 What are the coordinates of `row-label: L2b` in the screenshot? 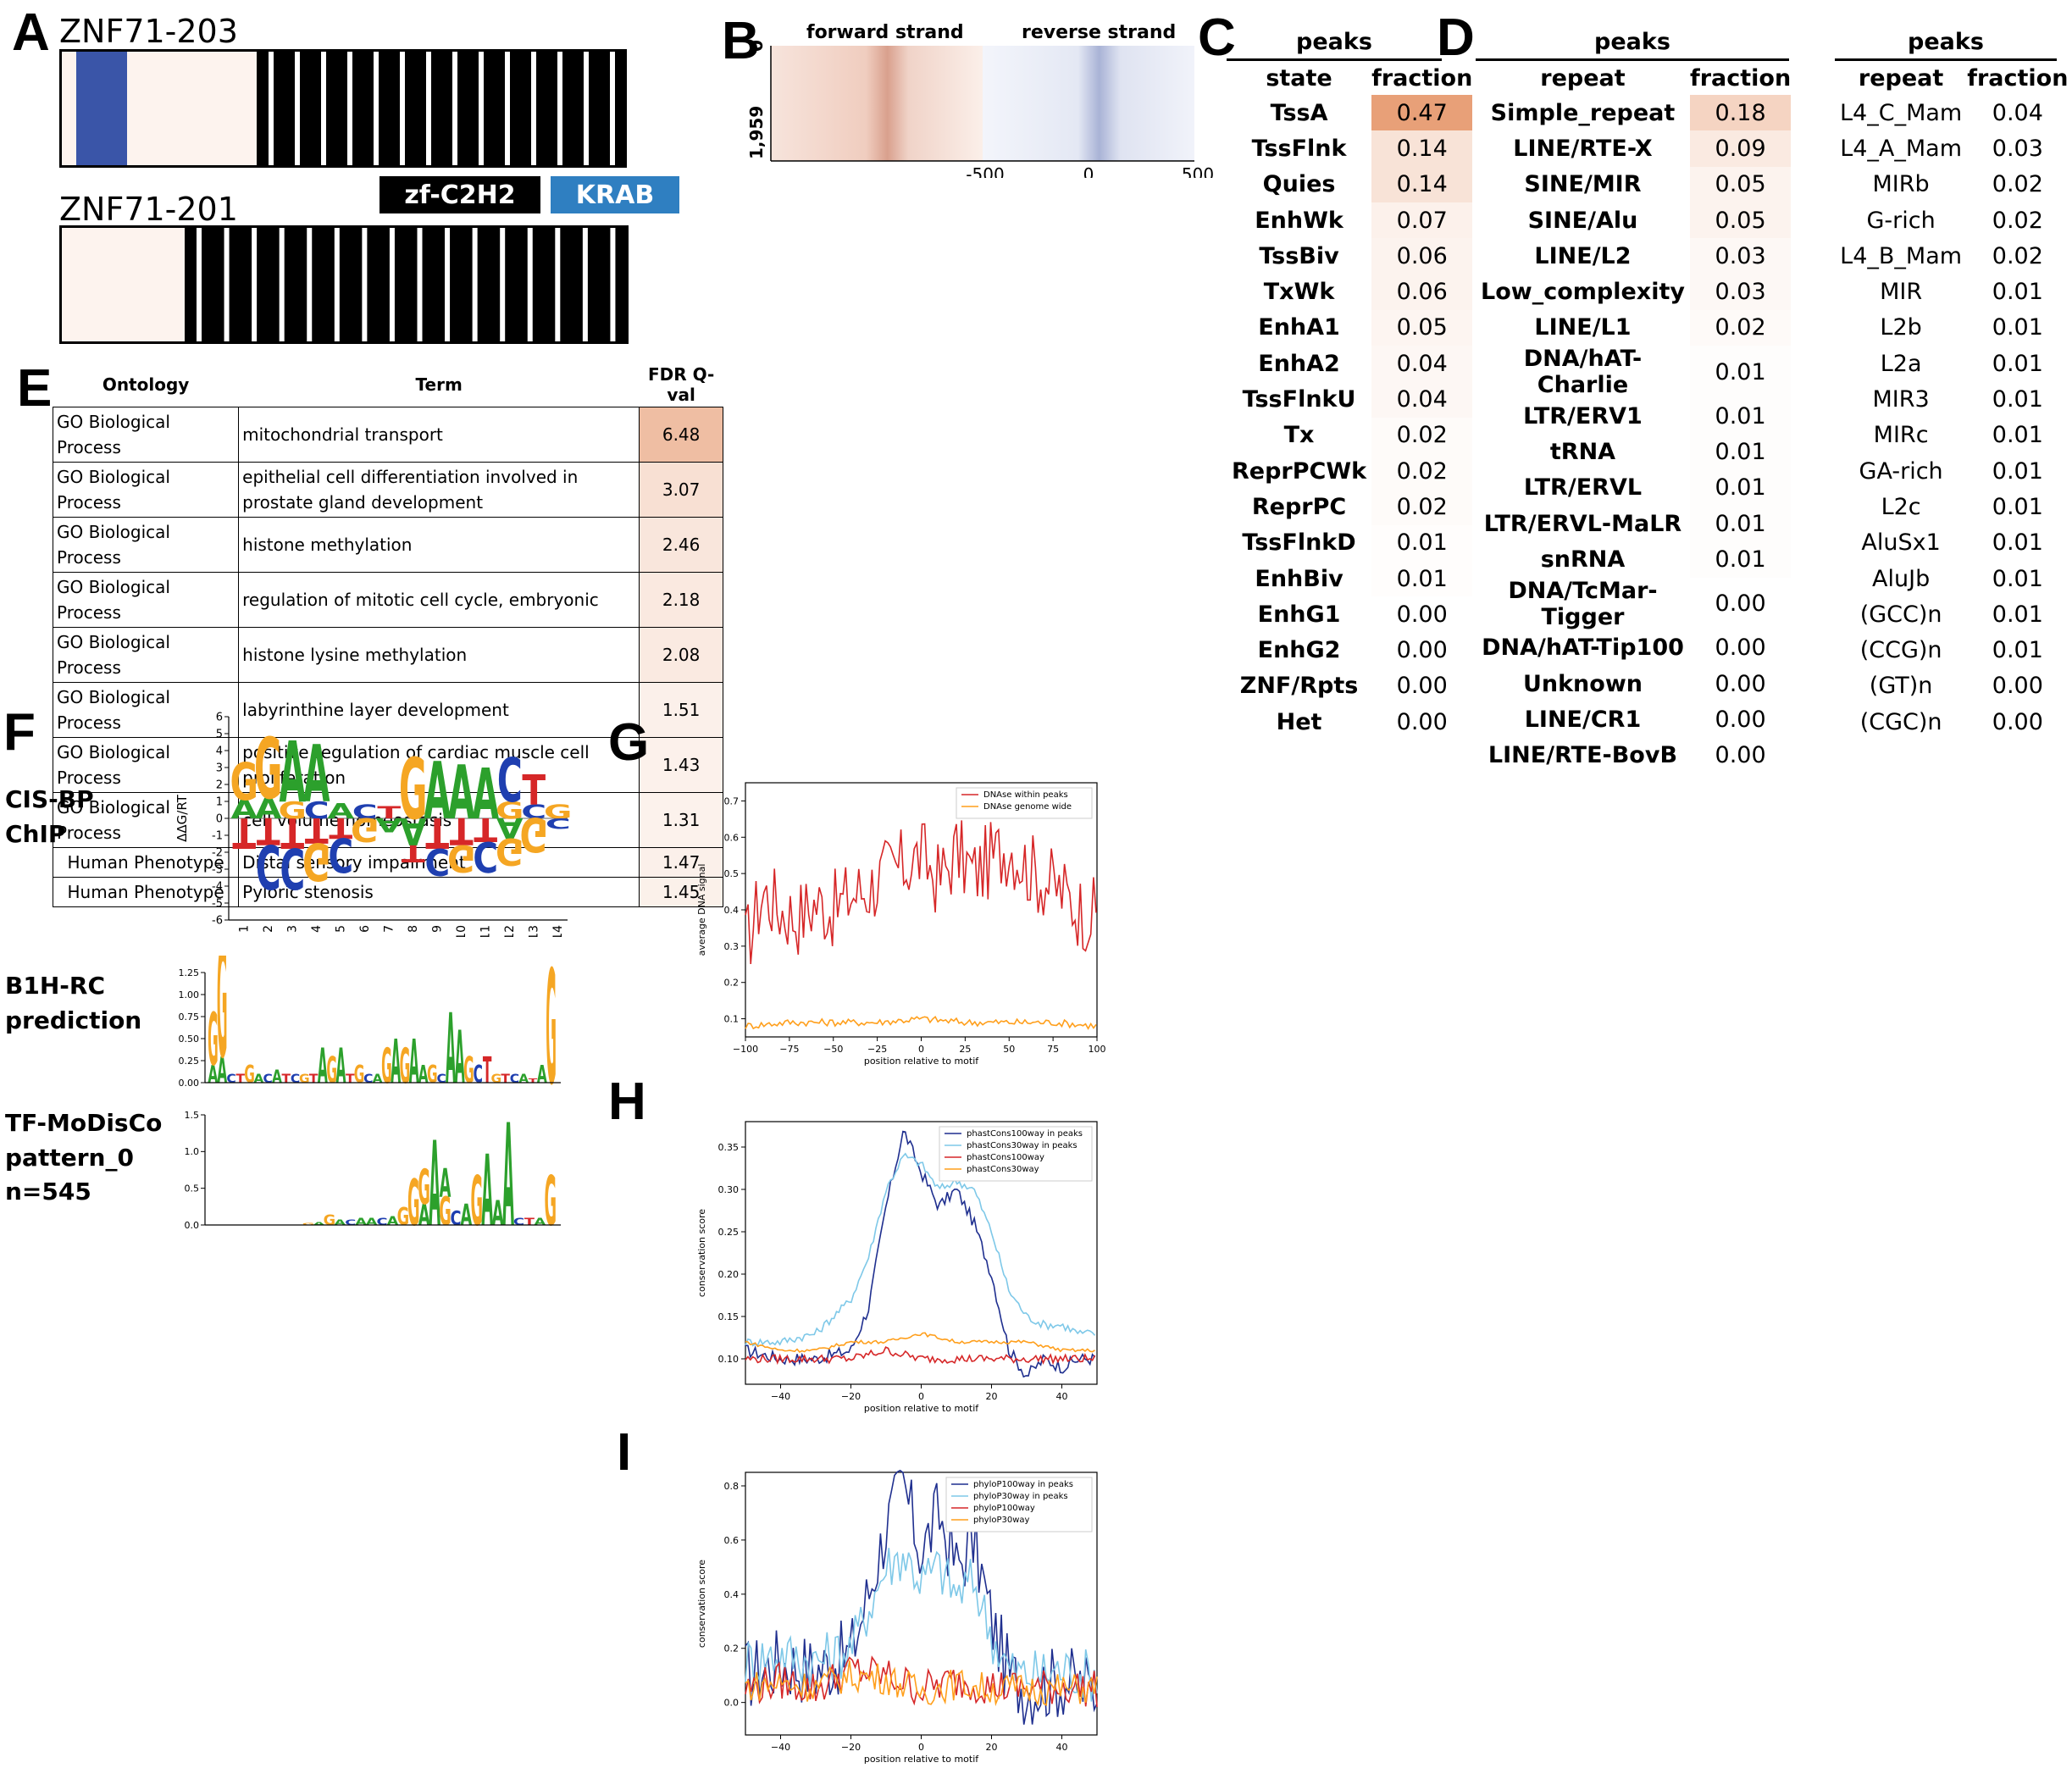 It's located at (1901, 327).